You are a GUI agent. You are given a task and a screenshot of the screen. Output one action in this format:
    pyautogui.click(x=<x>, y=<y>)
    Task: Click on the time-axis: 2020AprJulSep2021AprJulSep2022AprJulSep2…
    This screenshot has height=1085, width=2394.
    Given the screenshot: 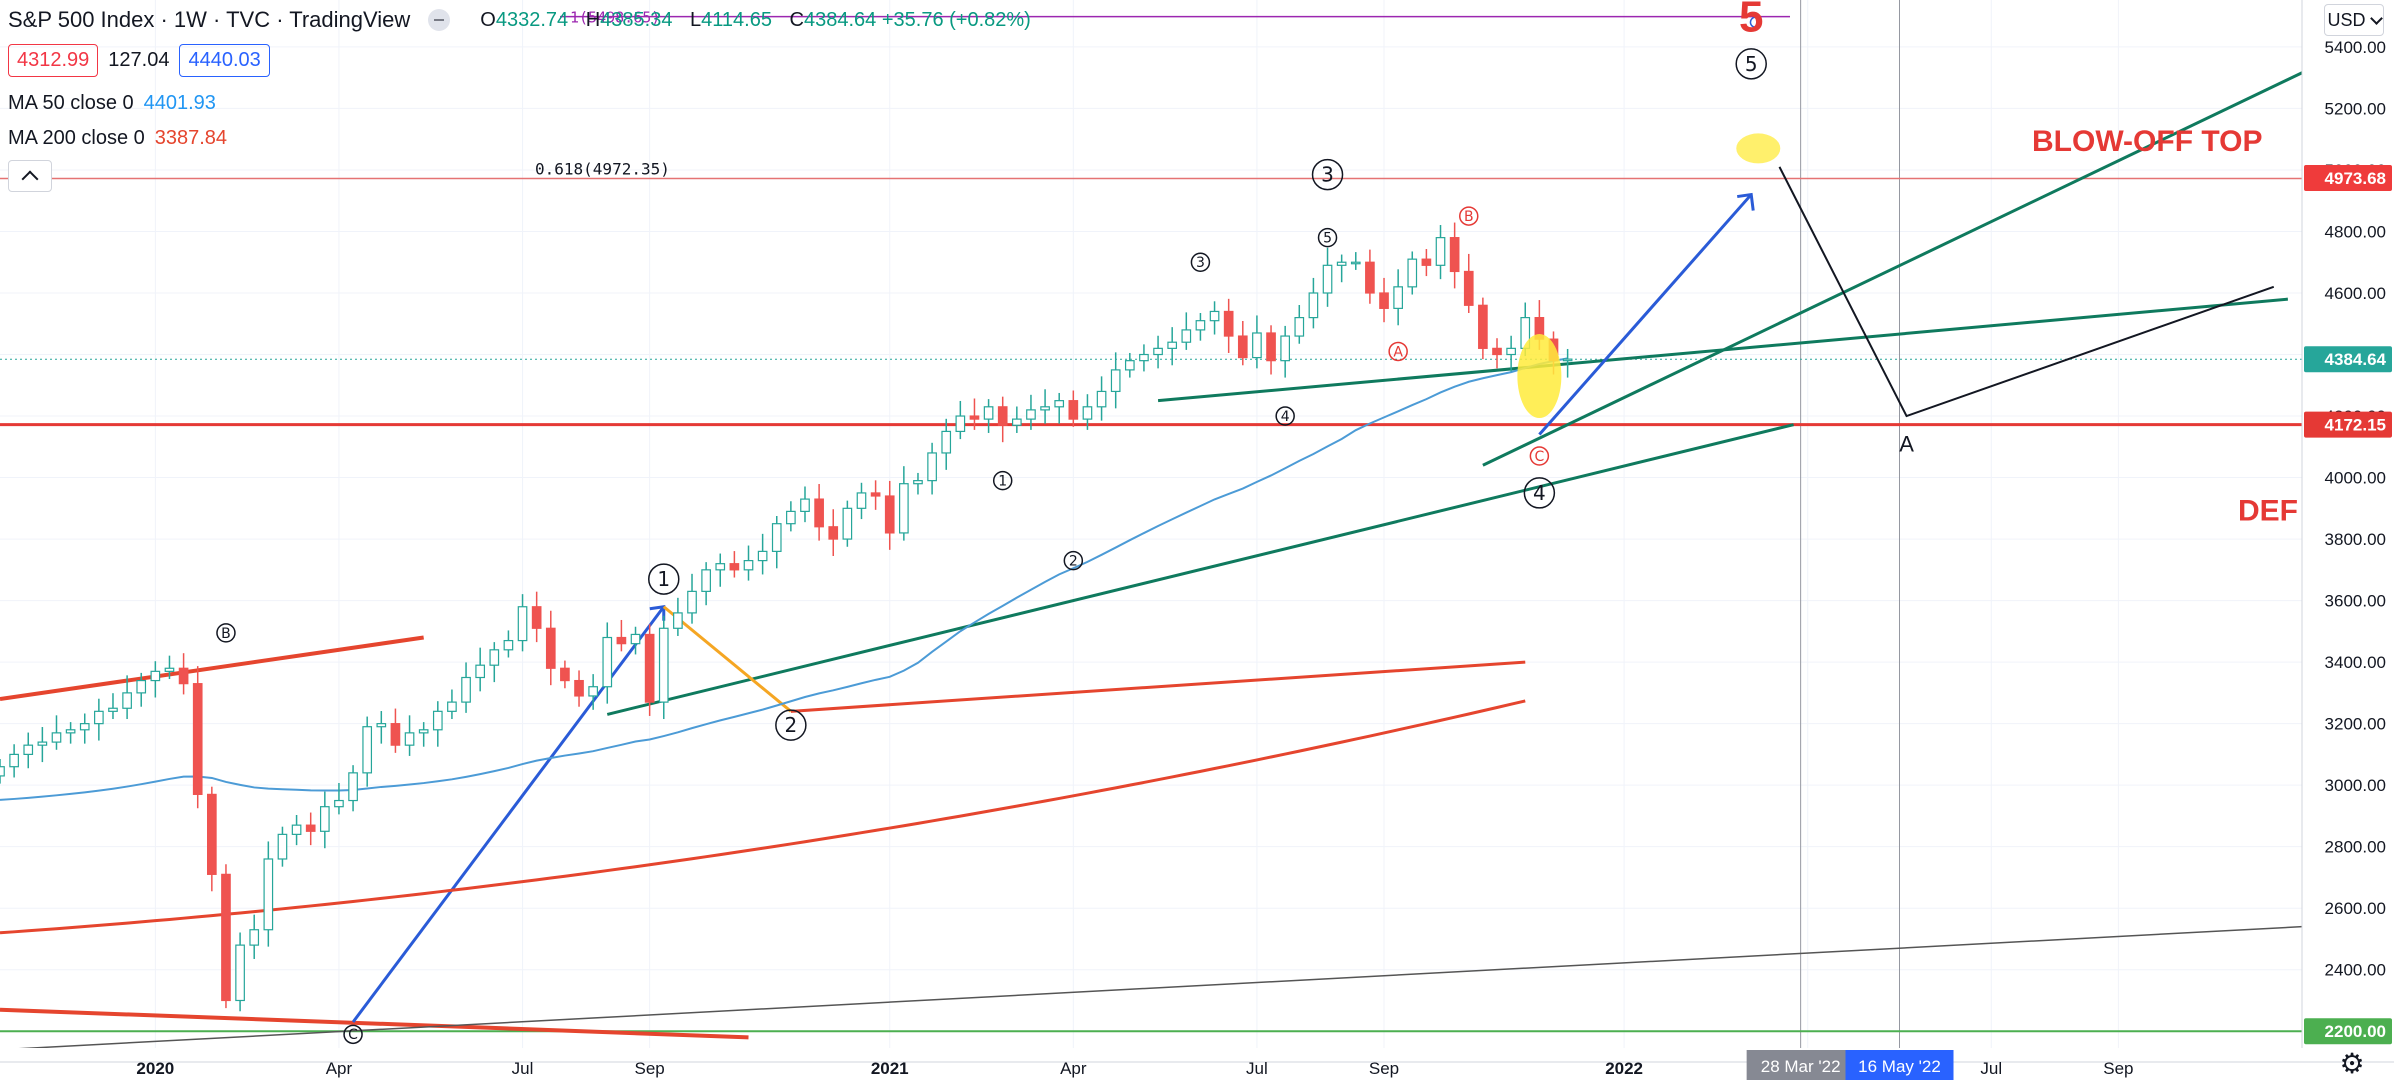 What is the action you would take?
    pyautogui.click(x=1197, y=1066)
    